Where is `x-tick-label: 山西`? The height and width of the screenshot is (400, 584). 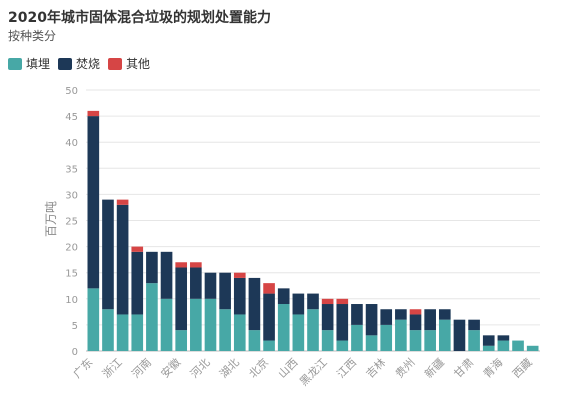 x-tick-label: 山西 is located at coordinates (288, 368).